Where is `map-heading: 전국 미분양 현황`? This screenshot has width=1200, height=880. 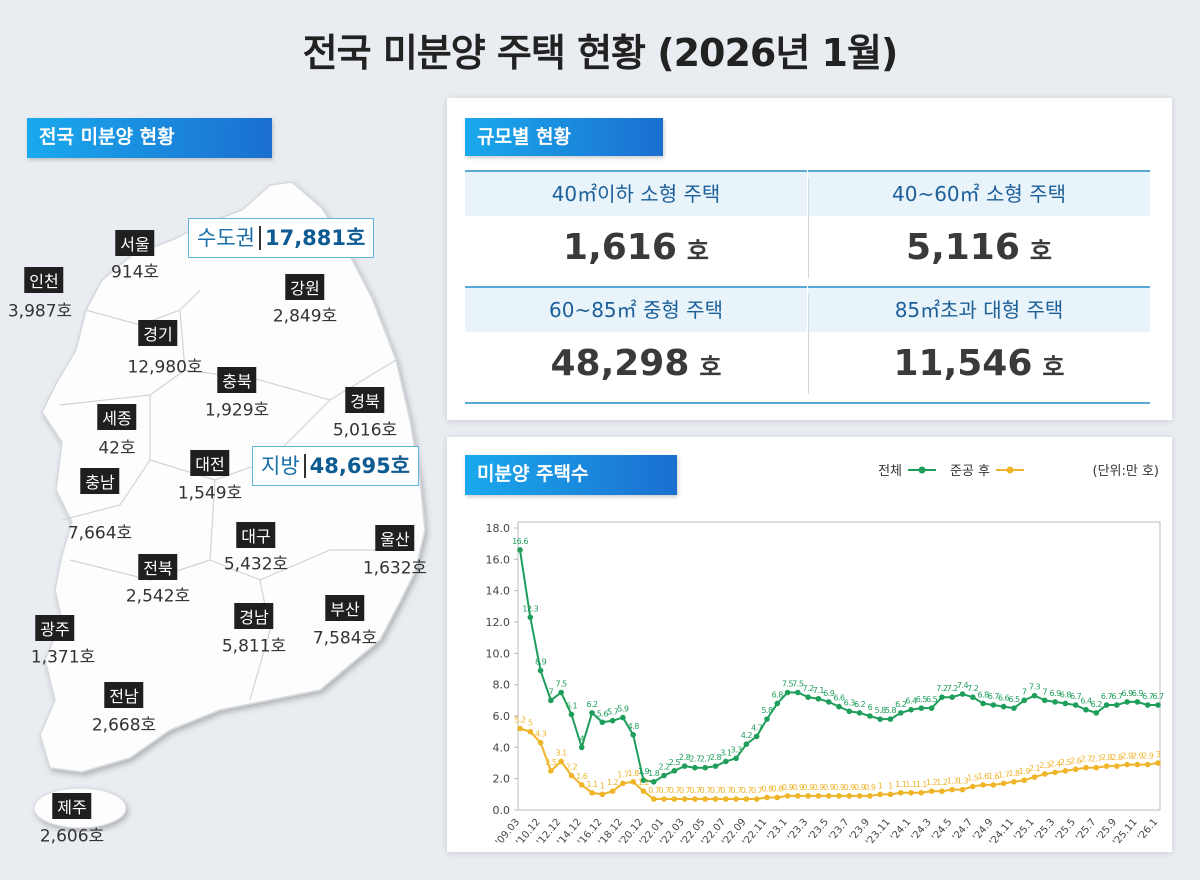
map-heading: 전국 미분양 현황 is located at coordinates (149, 138).